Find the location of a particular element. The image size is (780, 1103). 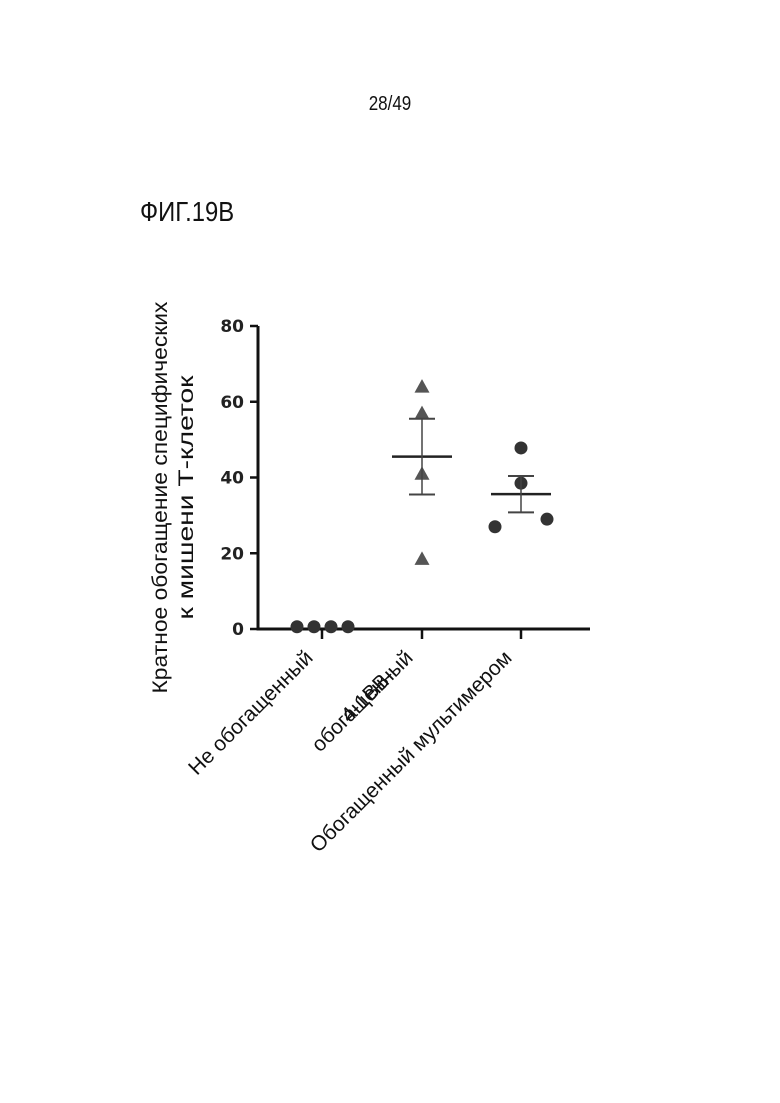

y-tick-label: 60 is located at coordinates (232, 403).